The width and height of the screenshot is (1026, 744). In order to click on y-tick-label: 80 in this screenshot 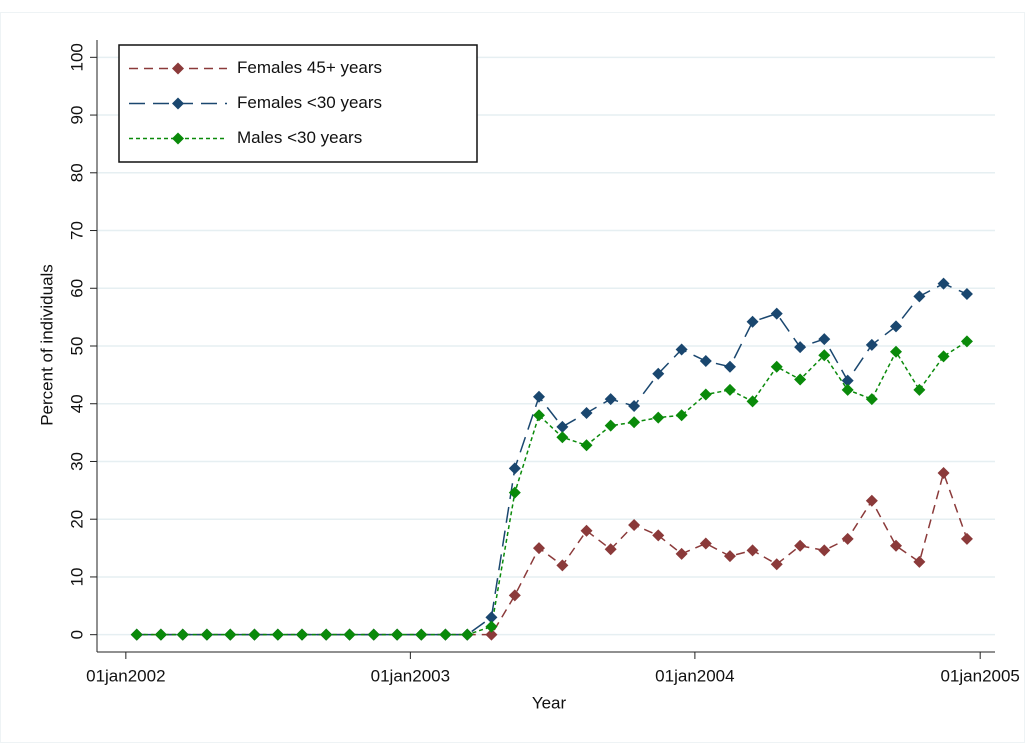, I will do `click(76, 172)`.